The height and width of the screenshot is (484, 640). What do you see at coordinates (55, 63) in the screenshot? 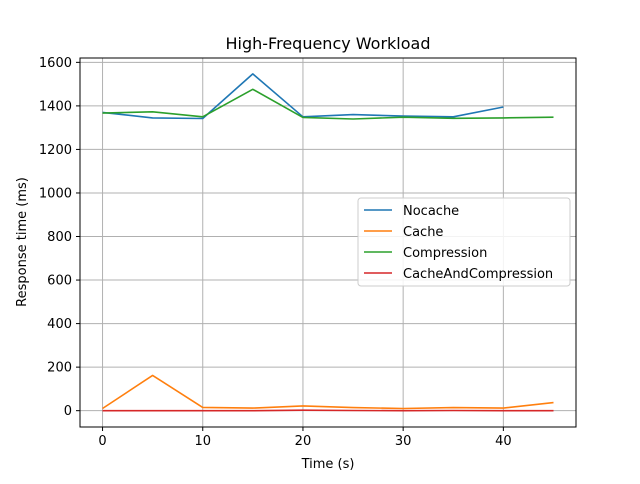
I see `y-tick-label: 1600` at bounding box center [55, 63].